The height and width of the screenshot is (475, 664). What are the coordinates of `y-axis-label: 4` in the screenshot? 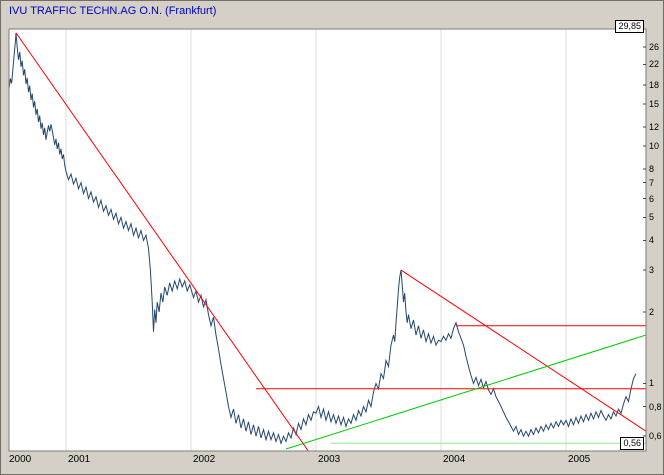 It's located at (652, 240).